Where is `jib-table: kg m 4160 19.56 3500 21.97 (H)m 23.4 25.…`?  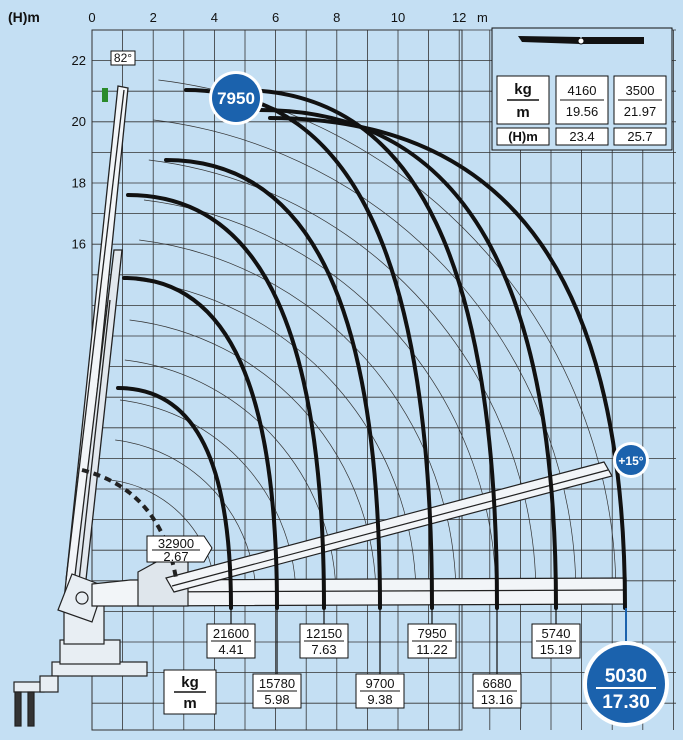 jib-table: kg m 4160 19.56 3500 21.97 (H)m 23.4 25.… is located at coordinates (582, 89).